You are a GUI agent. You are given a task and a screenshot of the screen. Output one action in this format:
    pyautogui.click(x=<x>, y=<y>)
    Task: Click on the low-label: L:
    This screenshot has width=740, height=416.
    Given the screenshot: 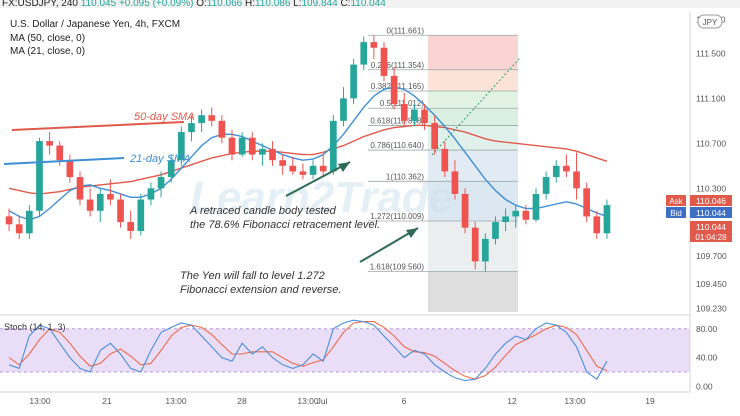 What is the action you would take?
    pyautogui.click(x=297, y=4)
    